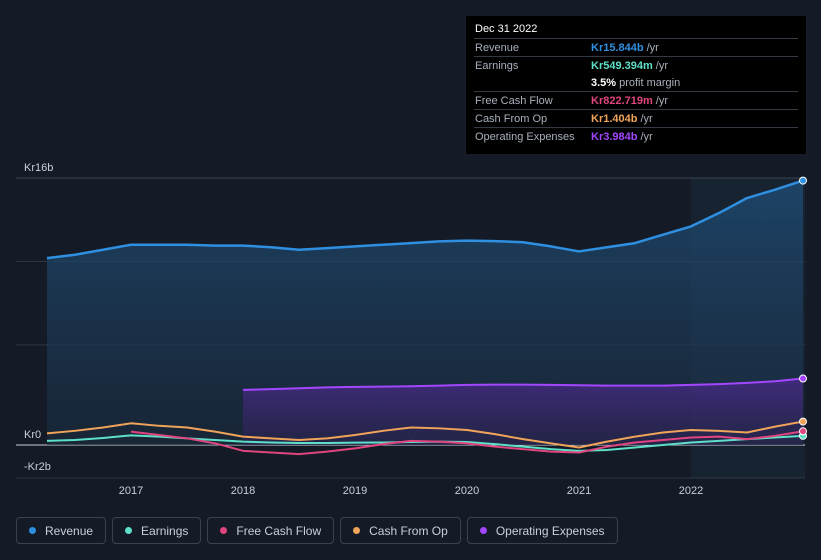 The image size is (821, 560). I want to click on series-line-free-cash-flow, so click(467, 443).